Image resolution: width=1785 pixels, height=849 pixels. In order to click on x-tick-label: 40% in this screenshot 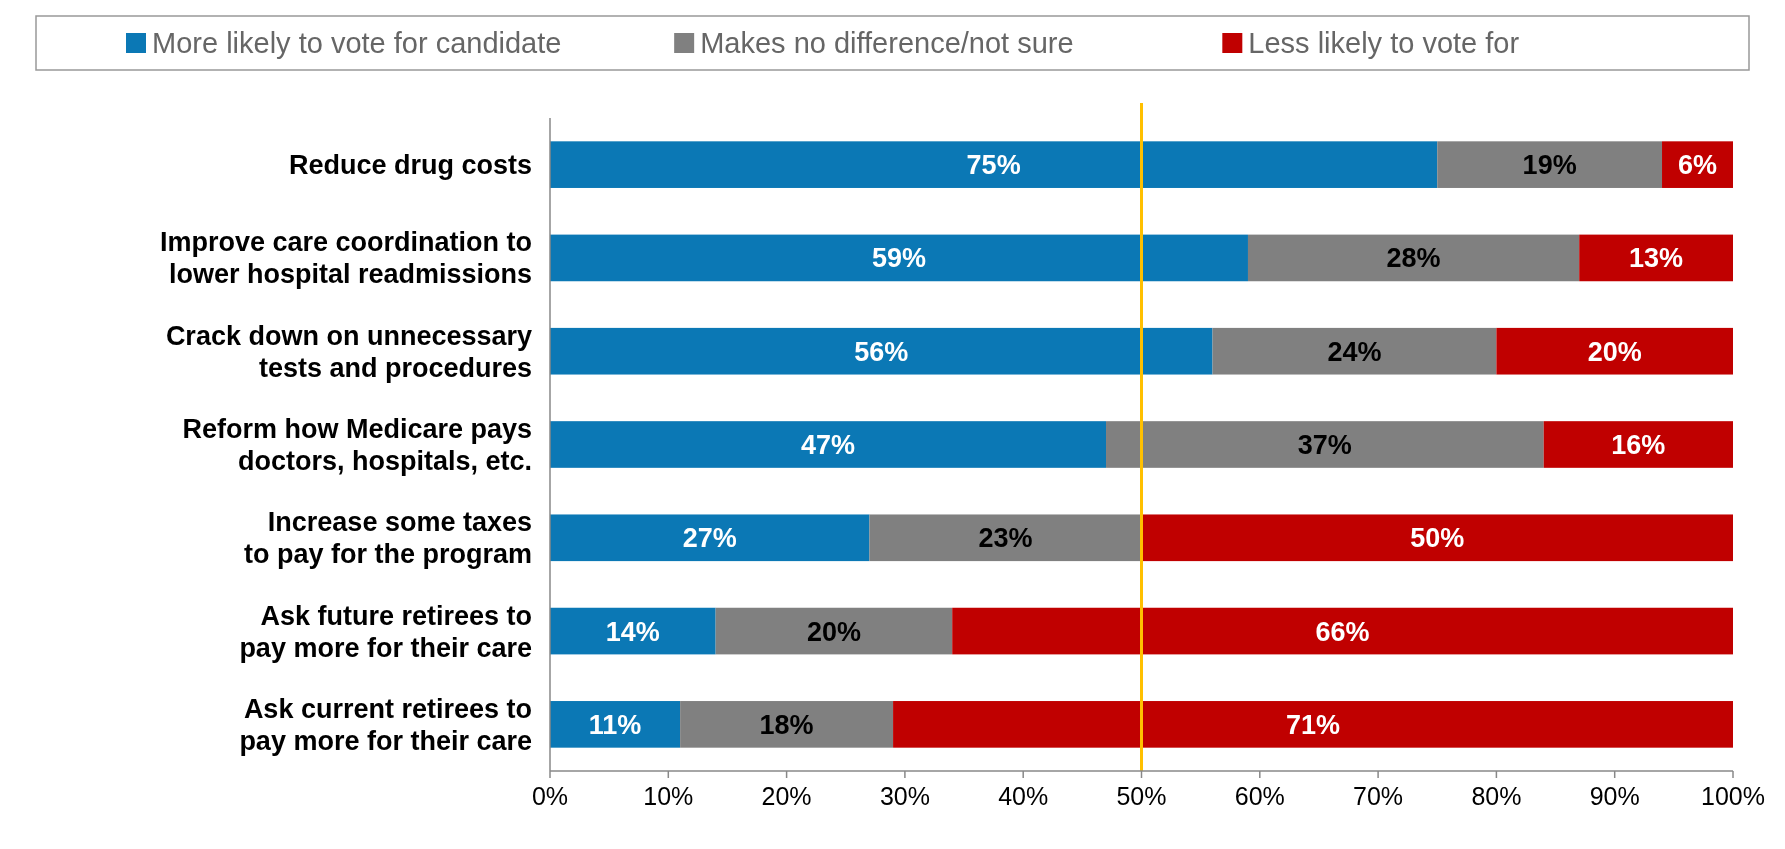, I will do `click(1023, 796)`.